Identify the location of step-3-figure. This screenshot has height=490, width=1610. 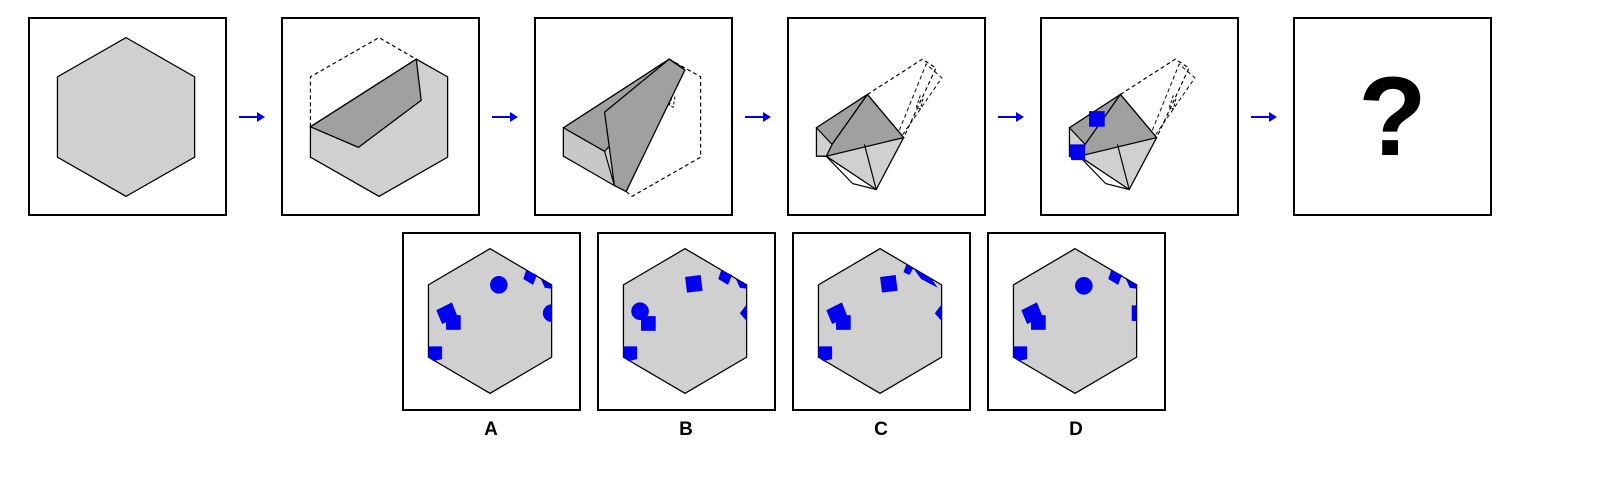
(632, 128).